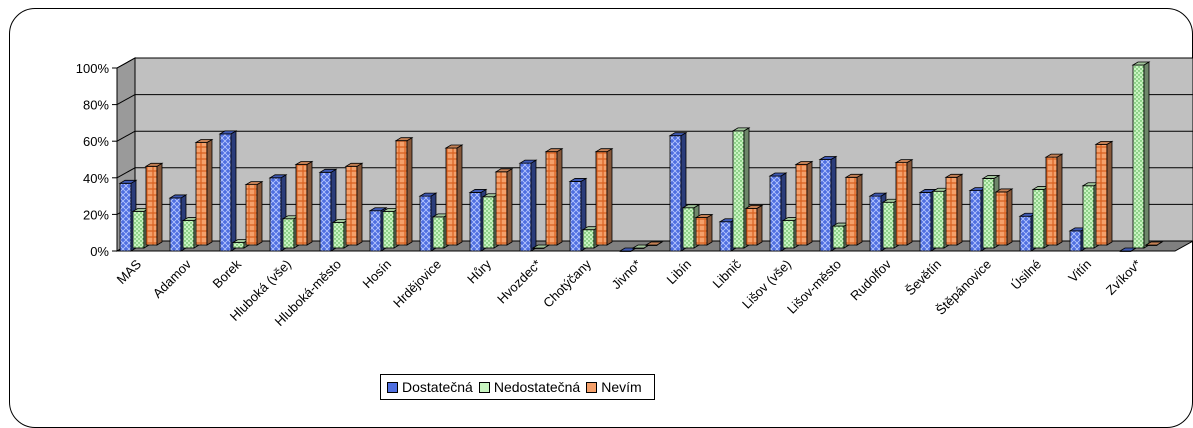 The height and width of the screenshot is (428, 1193). Describe the element at coordinates (621, 387) in the screenshot. I see `legend-label: Nevím` at that location.